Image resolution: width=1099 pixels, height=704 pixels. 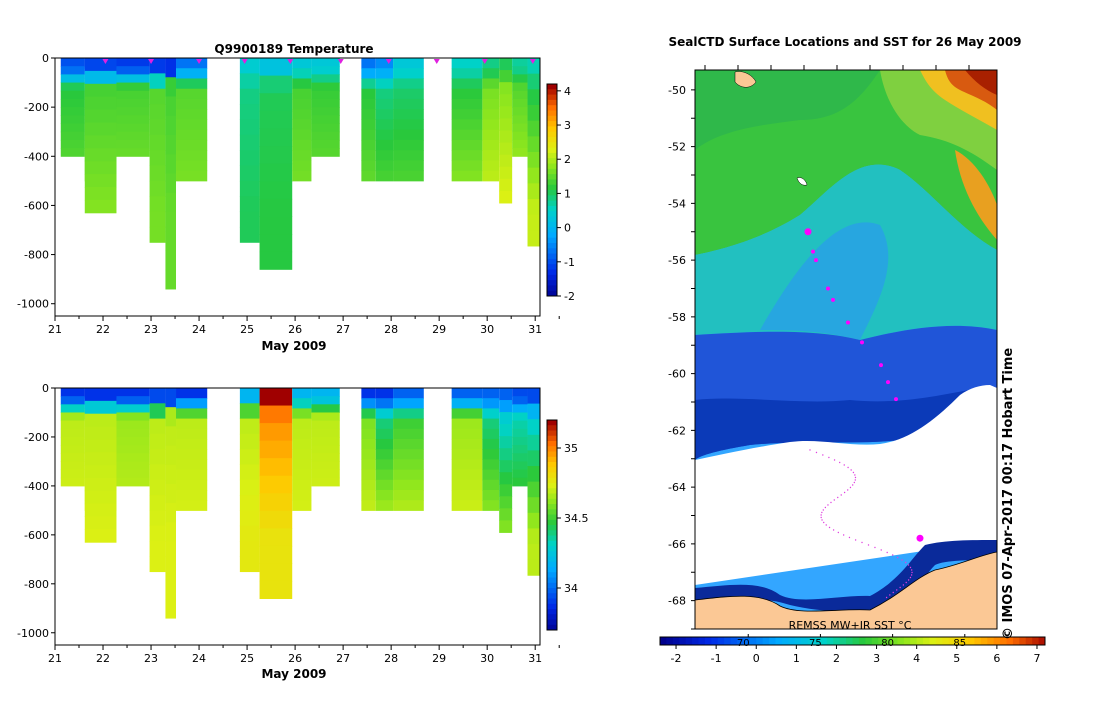 I want to click on y-tick-label: -1000, so click(x=33, y=633).